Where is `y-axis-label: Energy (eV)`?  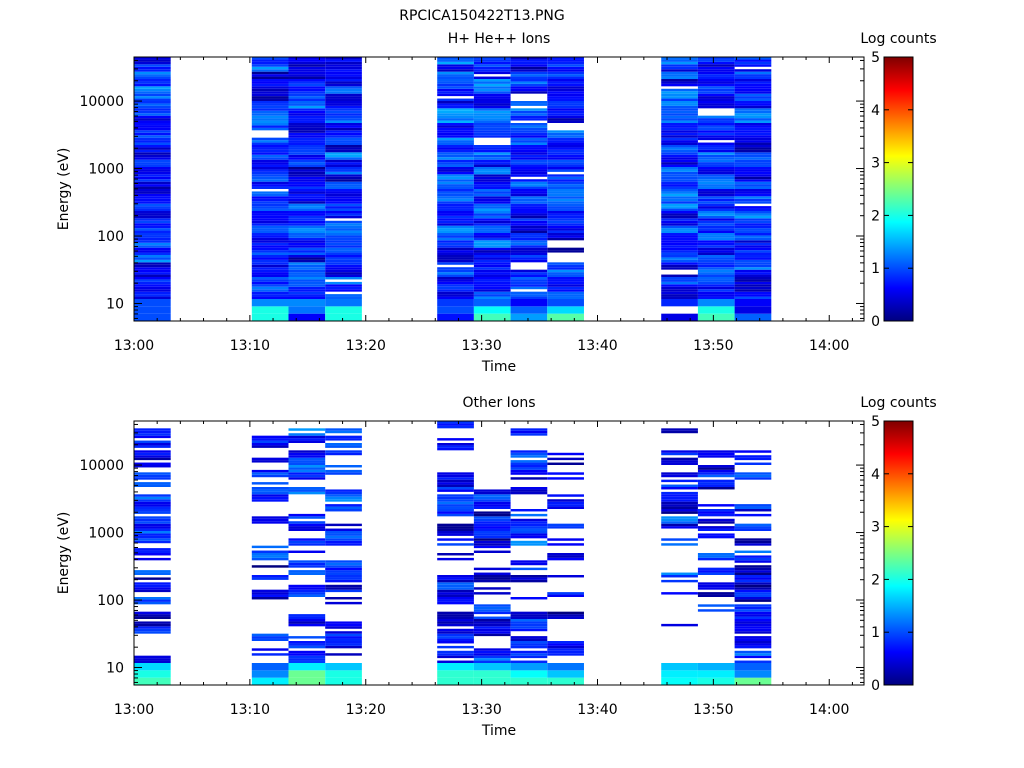
y-axis-label: Energy (eV) is located at coordinates (64, 189).